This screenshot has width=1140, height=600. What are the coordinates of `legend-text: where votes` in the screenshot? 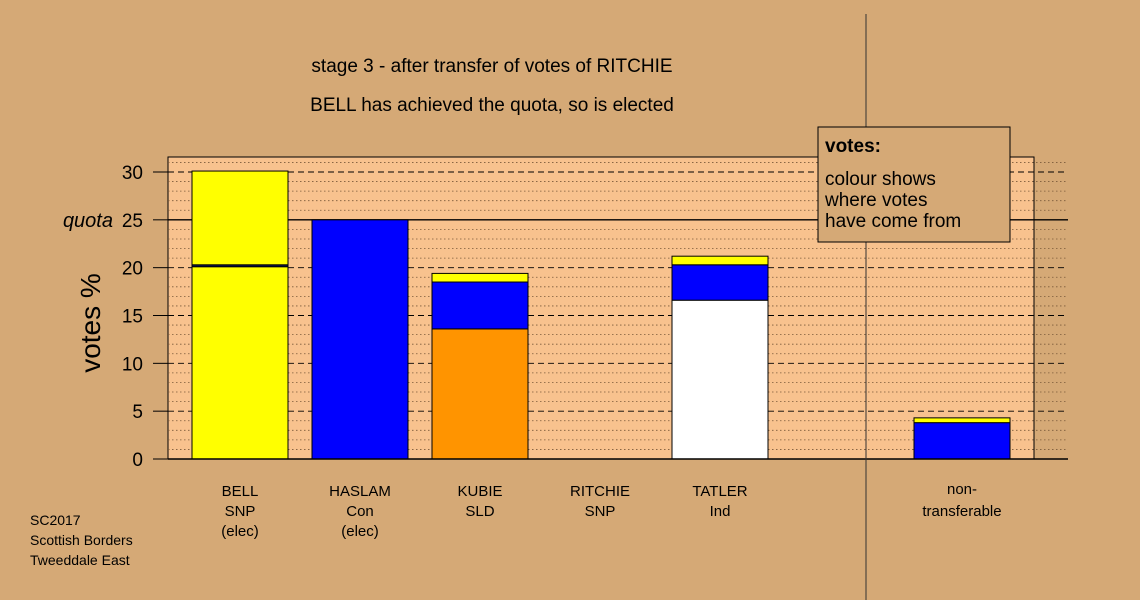 It's located at (875, 200).